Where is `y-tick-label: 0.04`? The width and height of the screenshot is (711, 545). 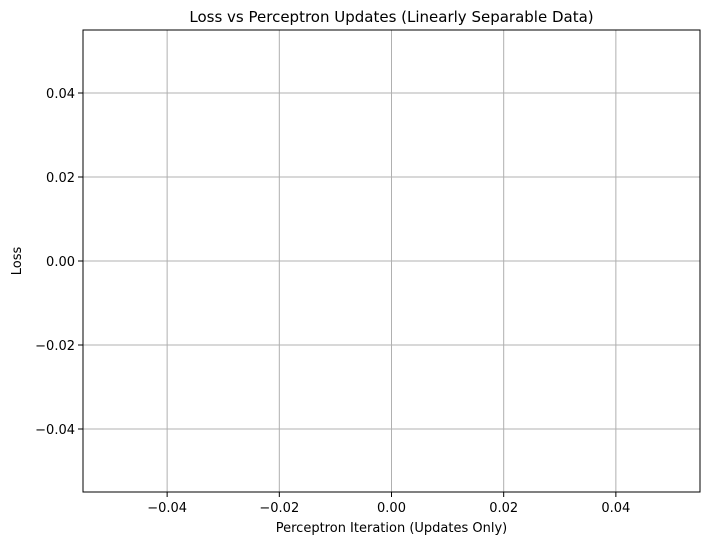
y-tick-label: 0.04 is located at coordinates (60, 94).